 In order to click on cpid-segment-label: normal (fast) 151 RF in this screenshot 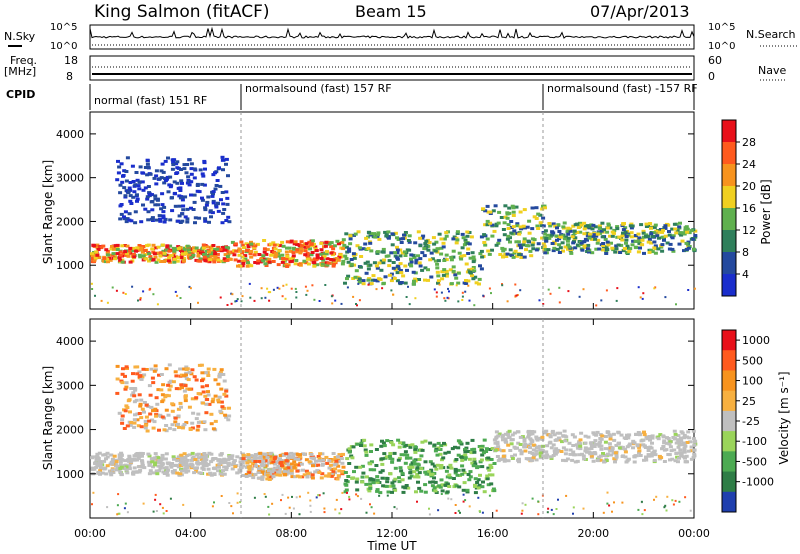, I will do `click(150, 100)`.